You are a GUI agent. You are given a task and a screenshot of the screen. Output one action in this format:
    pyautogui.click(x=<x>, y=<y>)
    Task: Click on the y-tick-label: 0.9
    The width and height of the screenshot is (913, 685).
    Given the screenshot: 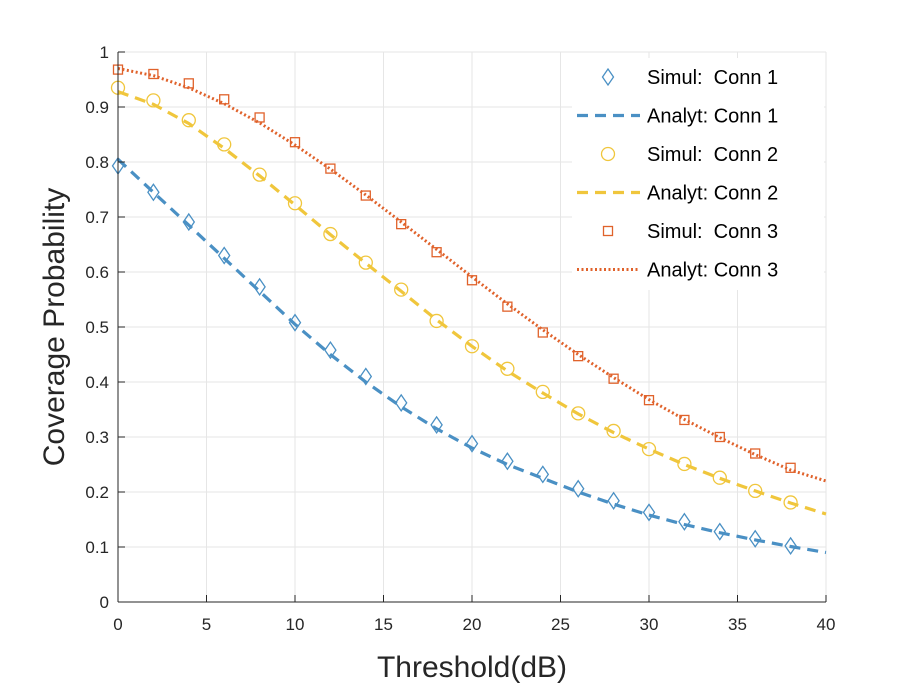 What is the action you would take?
    pyautogui.click(x=97, y=107)
    